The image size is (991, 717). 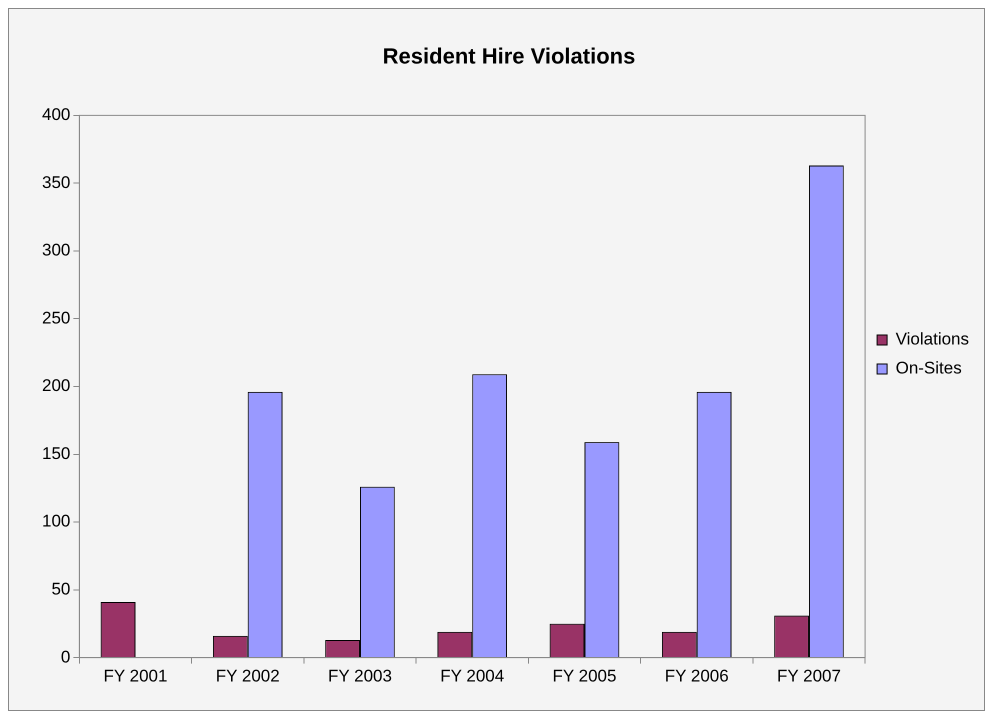 What do you see at coordinates (56, 386) in the screenshot?
I see `y-tick-label: 200` at bounding box center [56, 386].